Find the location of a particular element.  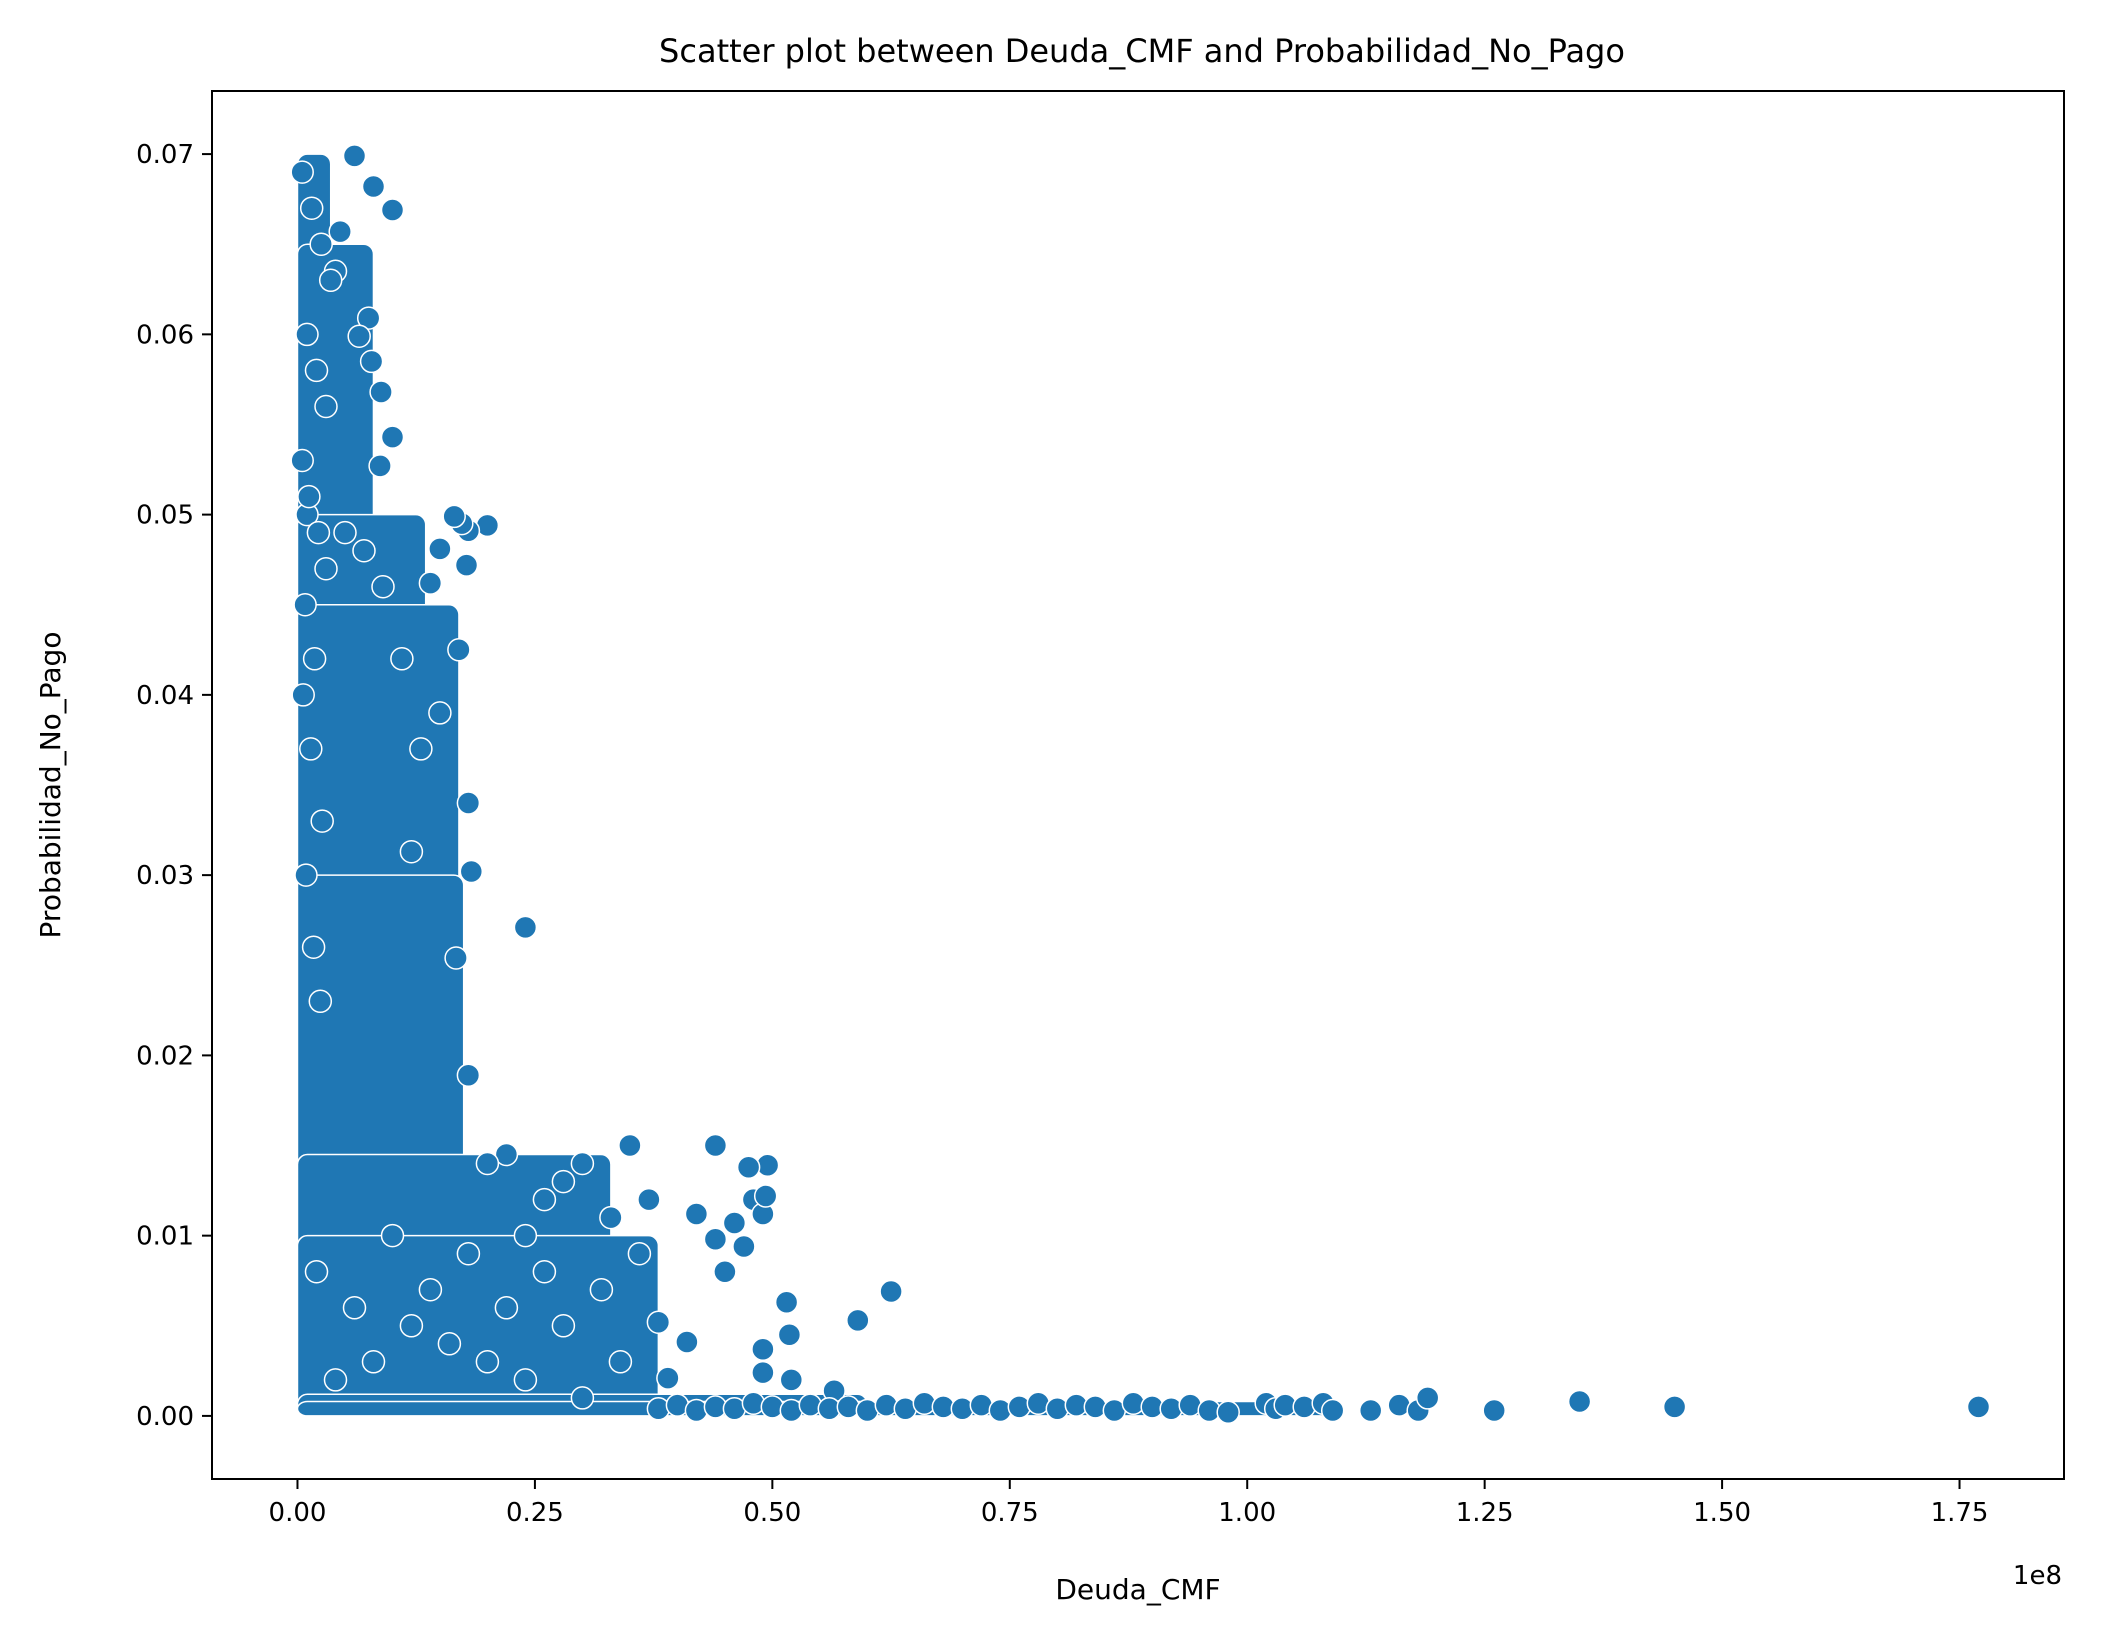

x-tick-label: 1.25 is located at coordinates (1485, 1513).